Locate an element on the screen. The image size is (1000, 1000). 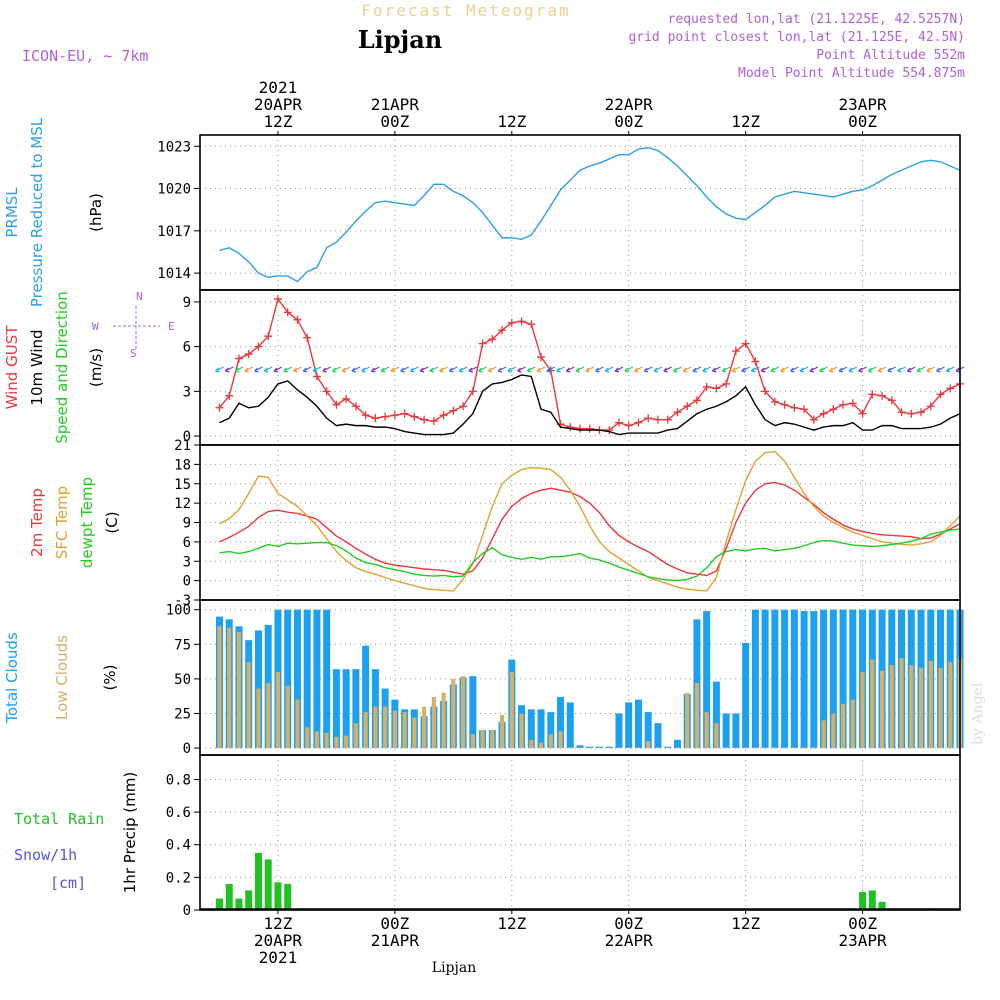
time-label-top: 20APR is located at coordinates (278, 104).